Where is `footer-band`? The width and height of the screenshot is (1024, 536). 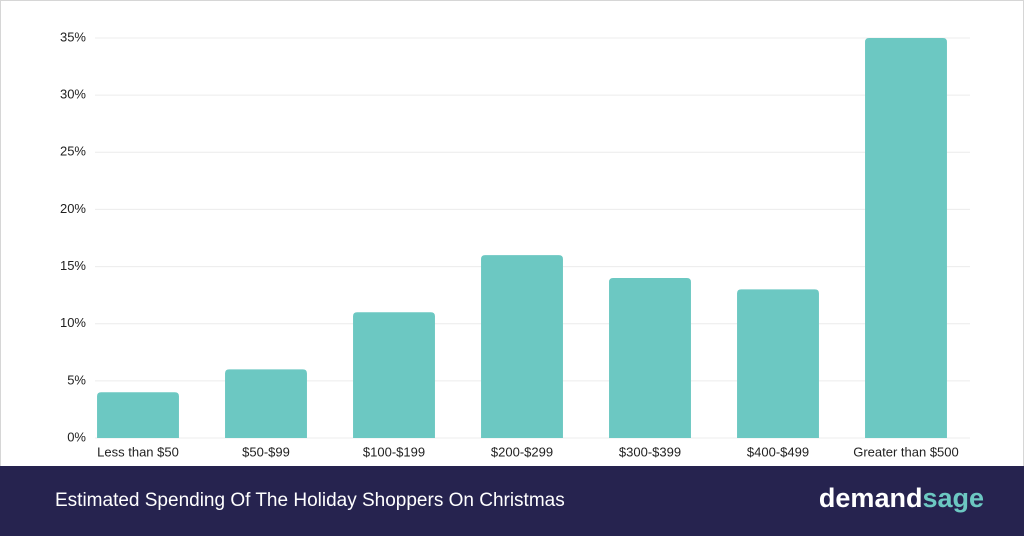
footer-band is located at coordinates (512, 501).